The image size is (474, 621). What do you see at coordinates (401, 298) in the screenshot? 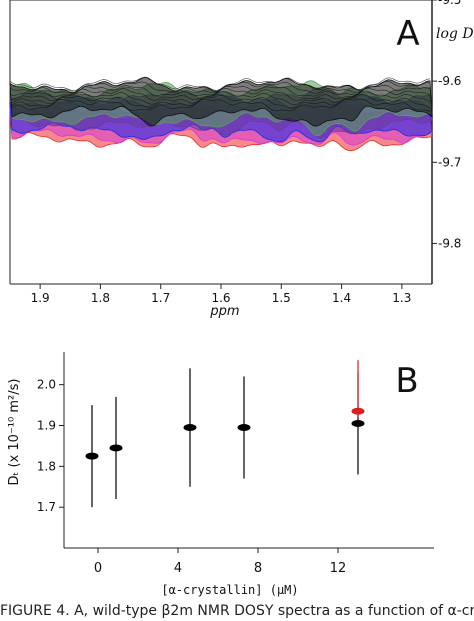
I see `panel-a-x-tick-label: 1.3` at bounding box center [401, 298].